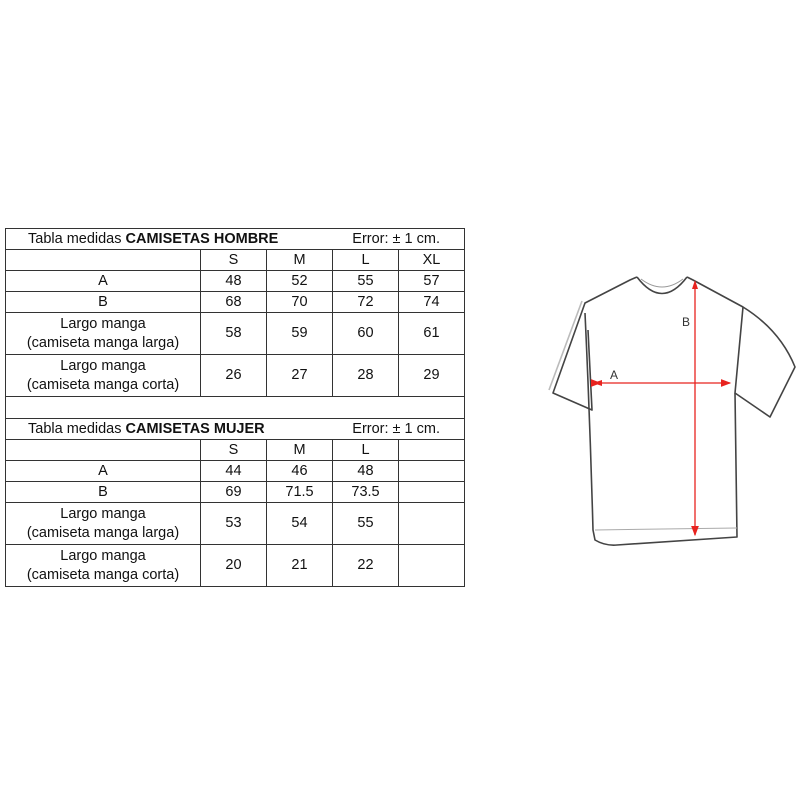  Describe the element at coordinates (365, 375) in the screenshot. I see `table-cell: 28` at that location.